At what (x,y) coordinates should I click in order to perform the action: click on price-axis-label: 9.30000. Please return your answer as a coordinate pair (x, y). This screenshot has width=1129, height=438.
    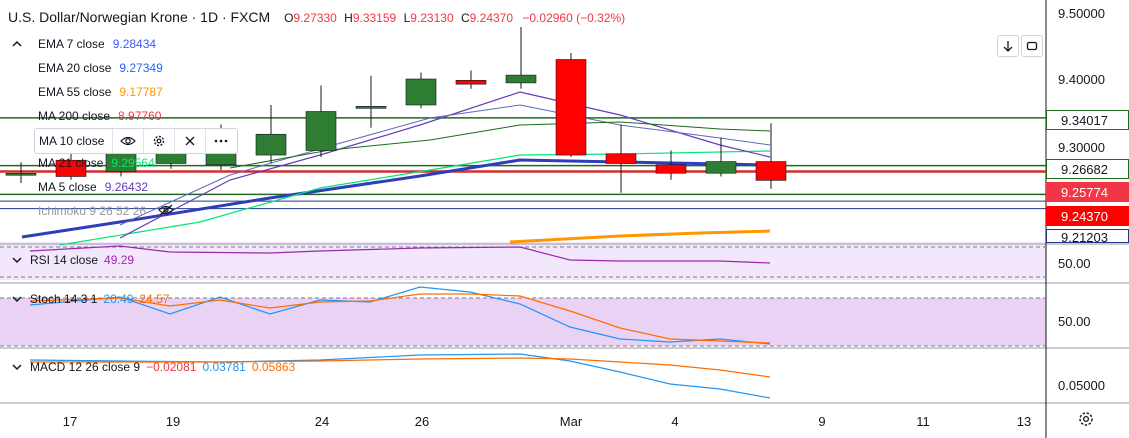
    Looking at the image, I should click on (1081, 147).